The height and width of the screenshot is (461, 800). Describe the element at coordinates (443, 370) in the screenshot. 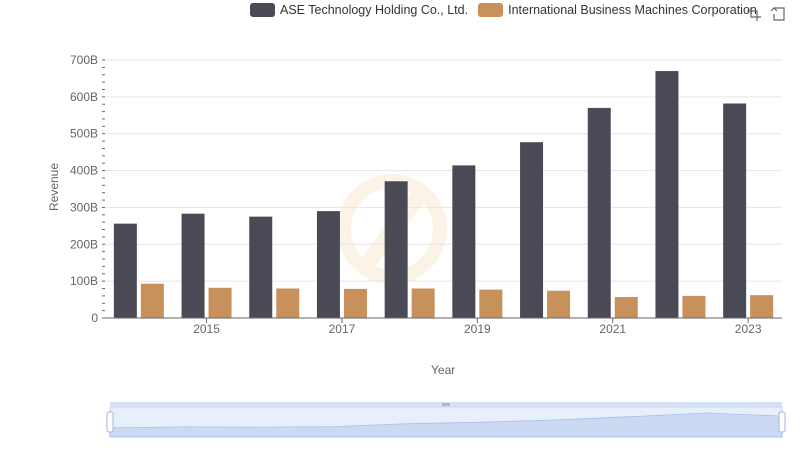

I see `x-axis-title: Year` at that location.